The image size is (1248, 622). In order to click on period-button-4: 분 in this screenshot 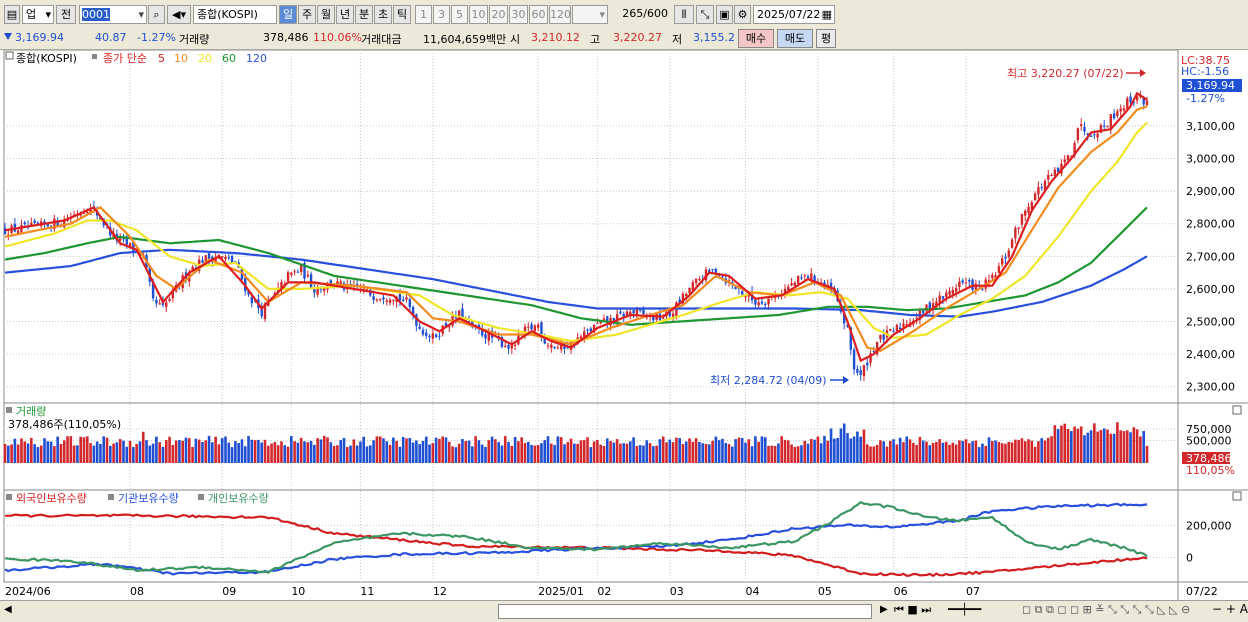, I will do `click(364, 14)`.